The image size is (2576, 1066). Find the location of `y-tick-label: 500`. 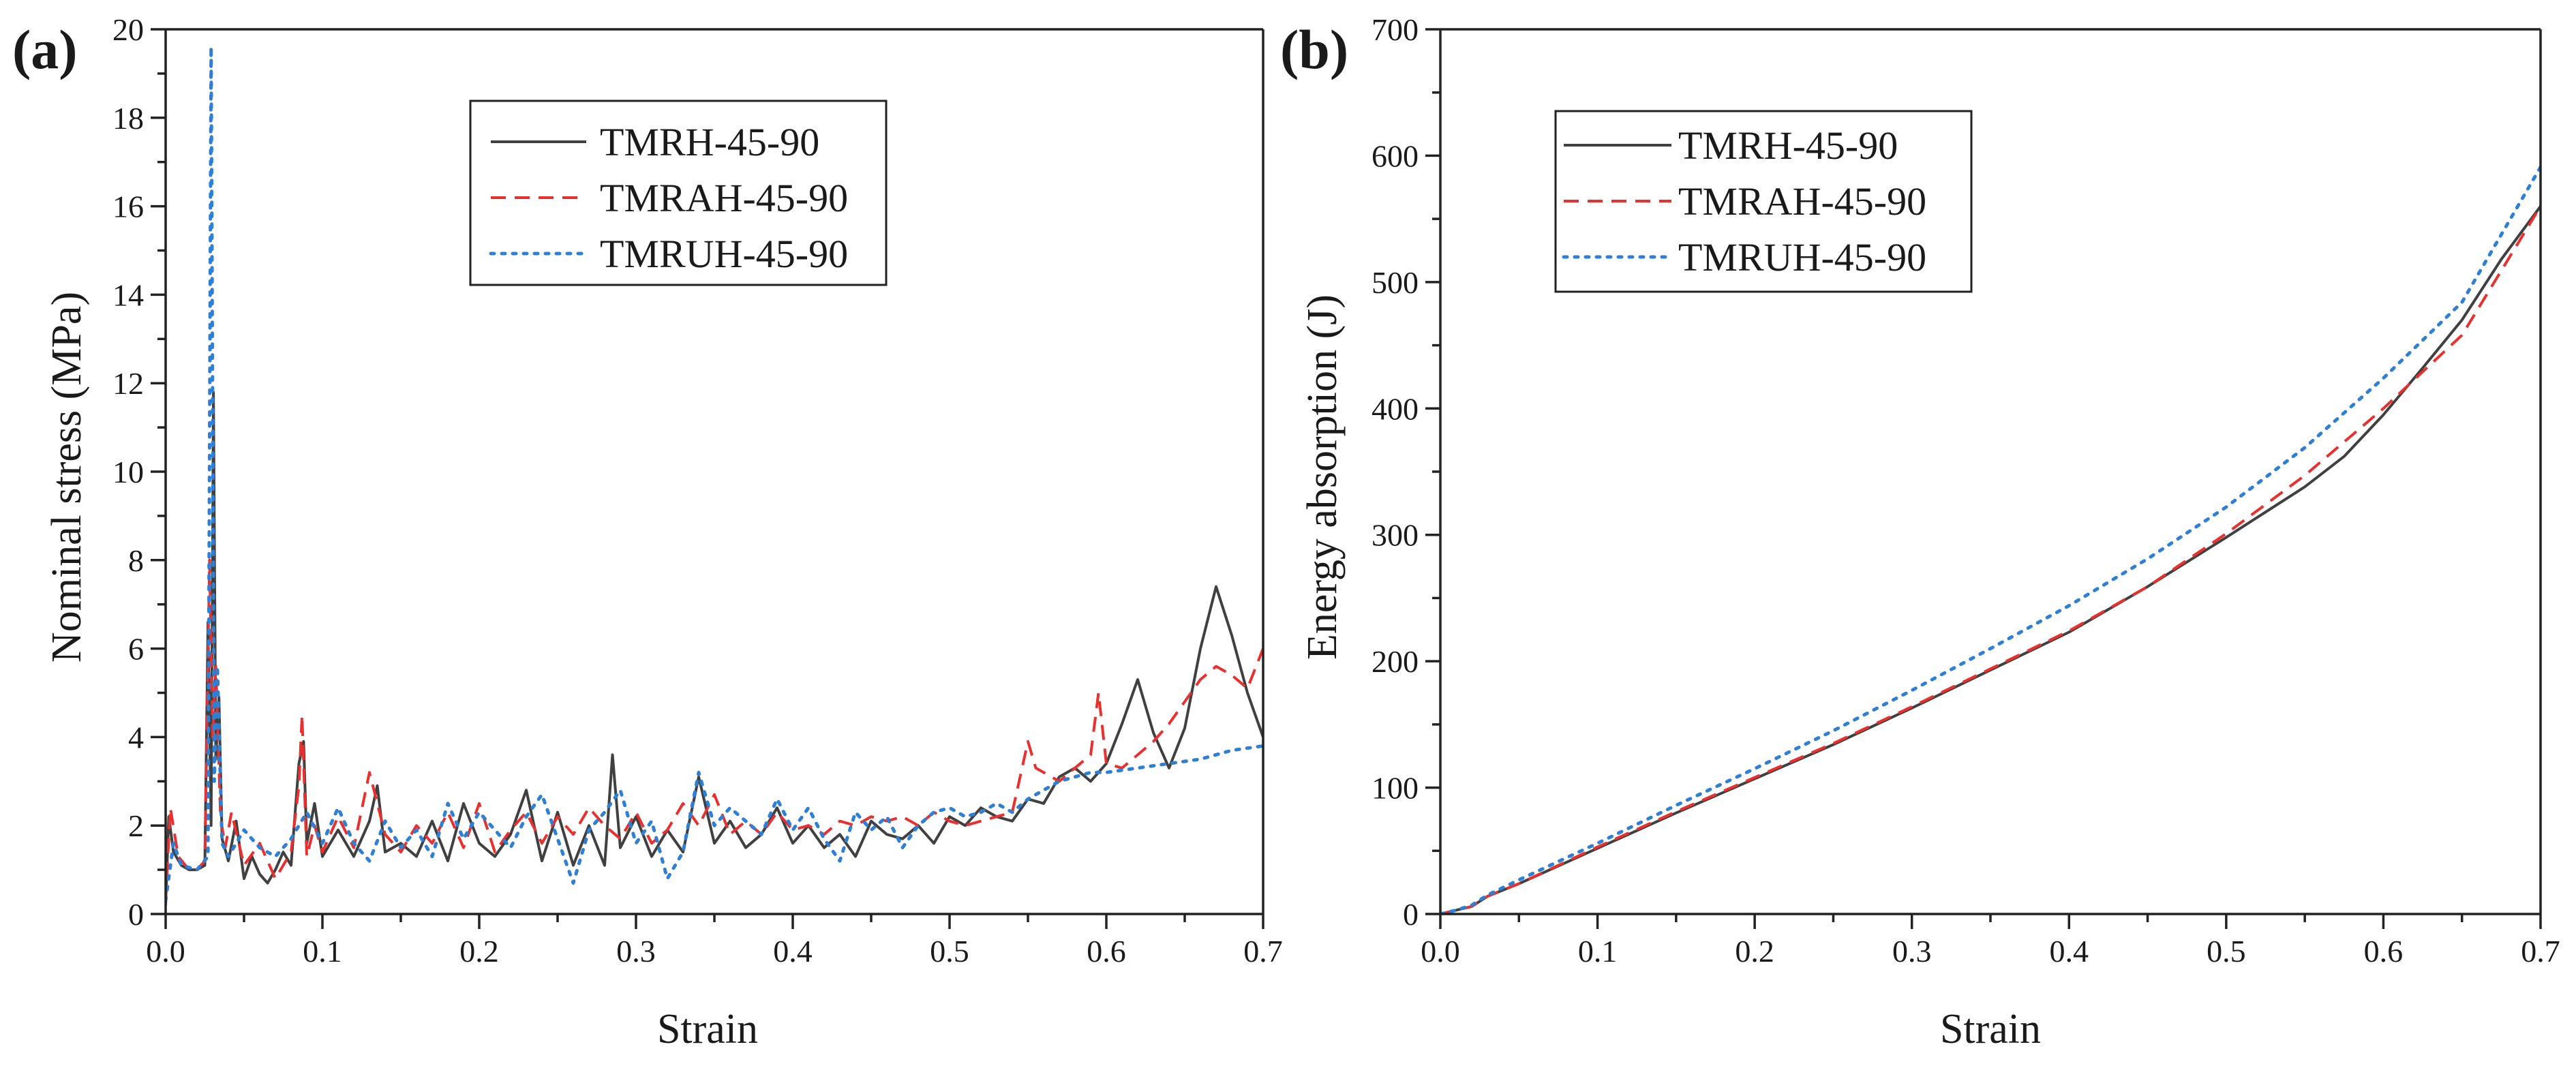

y-tick-label: 500 is located at coordinates (1396, 282).